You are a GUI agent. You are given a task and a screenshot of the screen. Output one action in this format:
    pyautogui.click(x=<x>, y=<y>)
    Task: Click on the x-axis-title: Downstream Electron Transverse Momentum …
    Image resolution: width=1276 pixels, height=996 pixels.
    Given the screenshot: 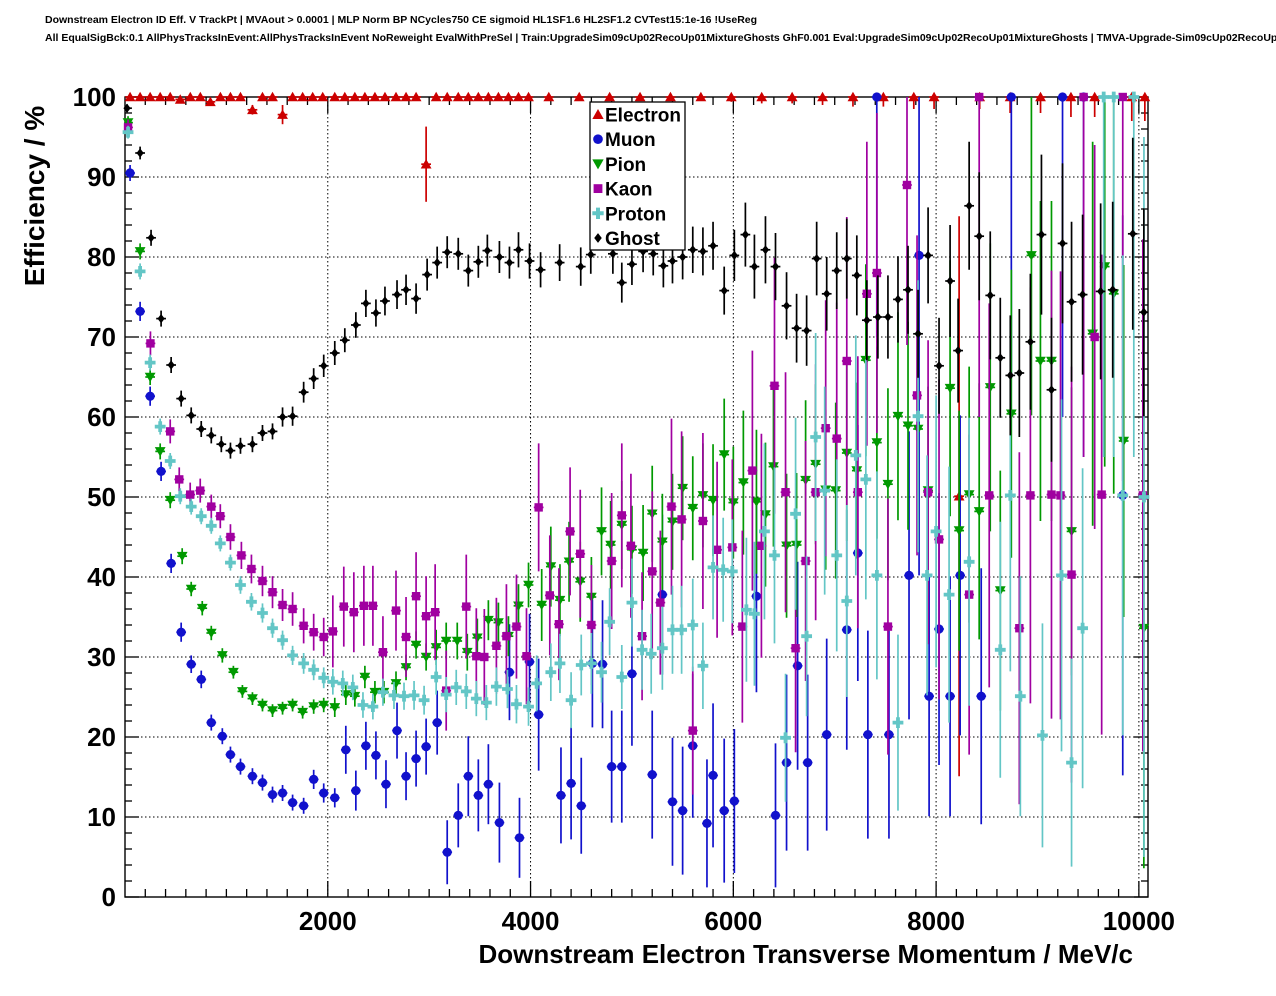 What is the action you would take?
    pyautogui.click(x=805, y=954)
    